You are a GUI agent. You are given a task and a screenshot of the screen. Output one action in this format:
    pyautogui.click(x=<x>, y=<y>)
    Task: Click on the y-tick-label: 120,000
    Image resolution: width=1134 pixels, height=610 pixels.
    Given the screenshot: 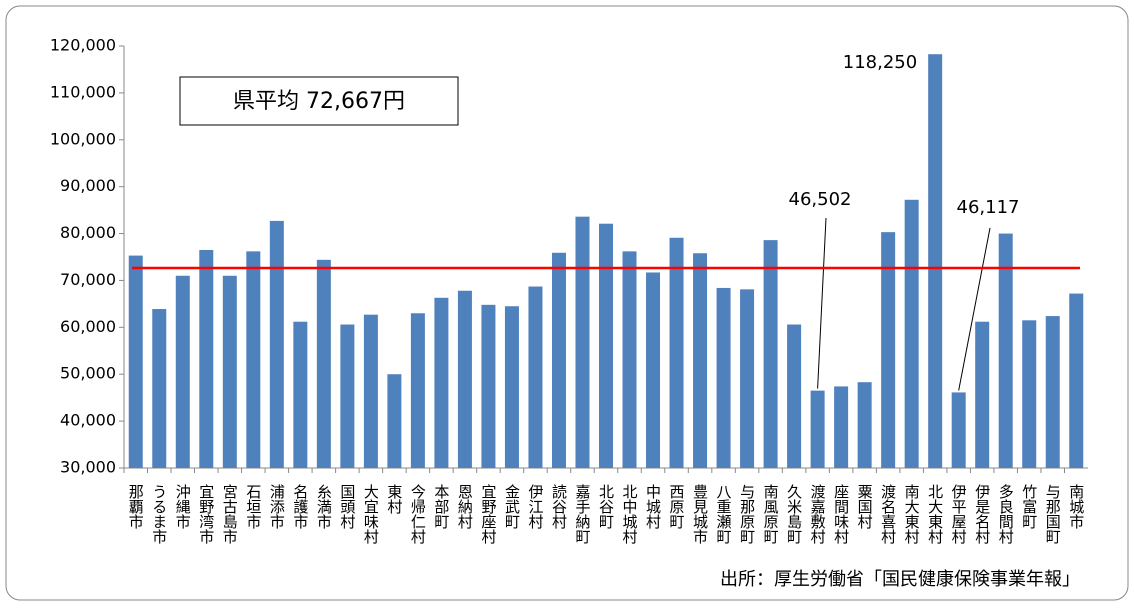 What is the action you would take?
    pyautogui.click(x=83, y=45)
    